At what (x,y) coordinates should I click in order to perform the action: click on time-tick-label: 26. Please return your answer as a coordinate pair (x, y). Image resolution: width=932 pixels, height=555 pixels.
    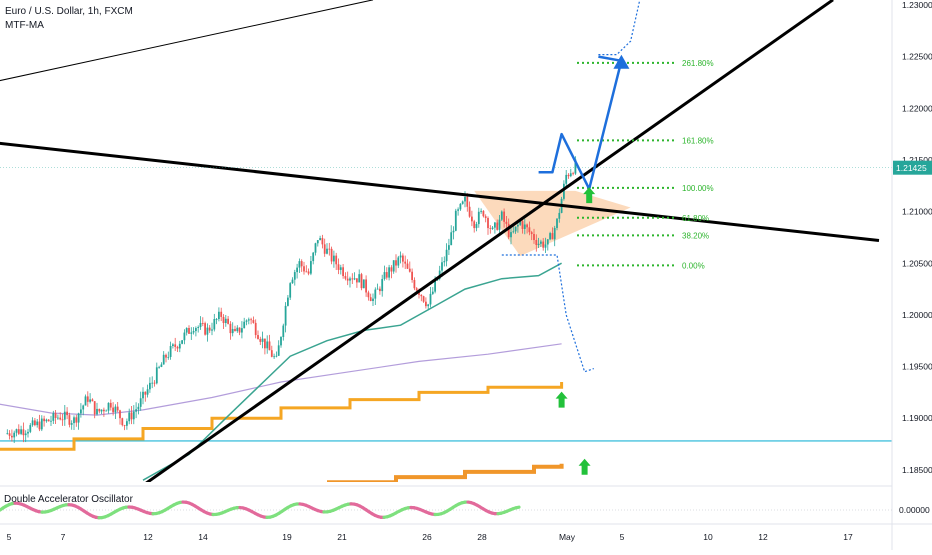
    Looking at the image, I should click on (427, 537).